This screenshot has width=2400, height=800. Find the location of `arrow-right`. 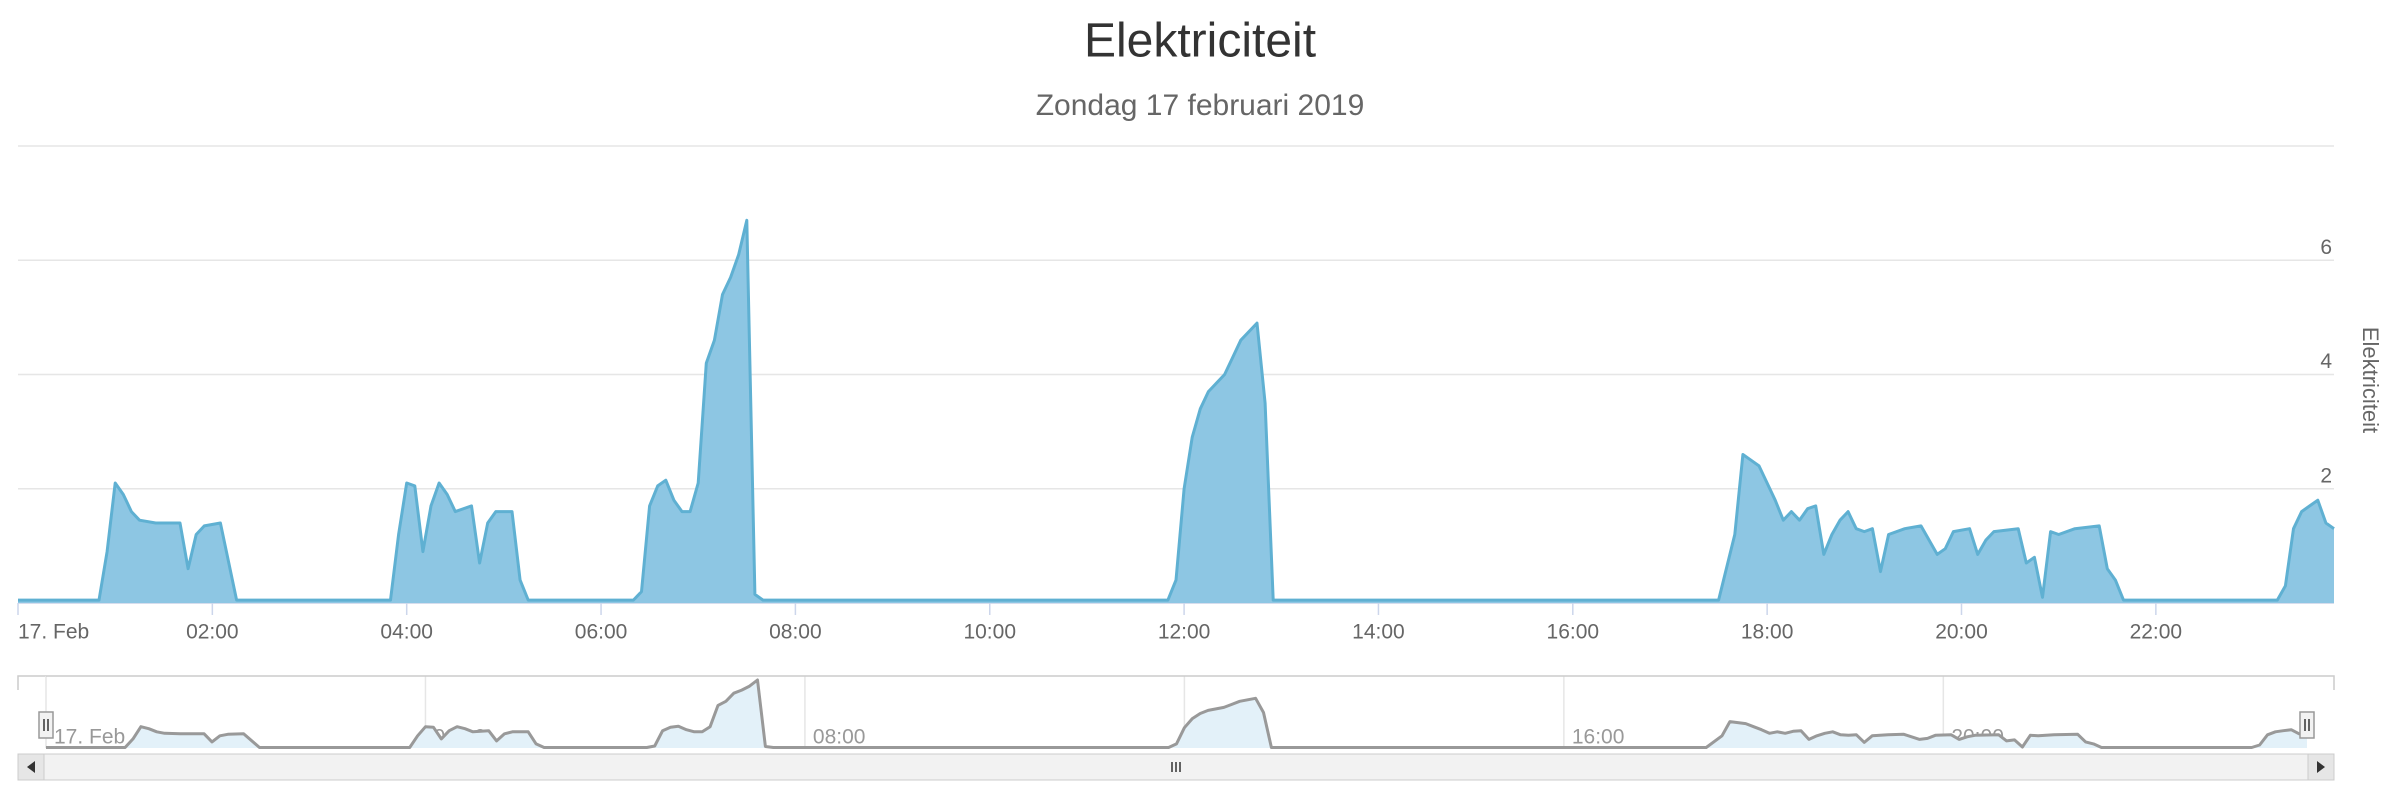

arrow-right is located at coordinates (2321, 767).